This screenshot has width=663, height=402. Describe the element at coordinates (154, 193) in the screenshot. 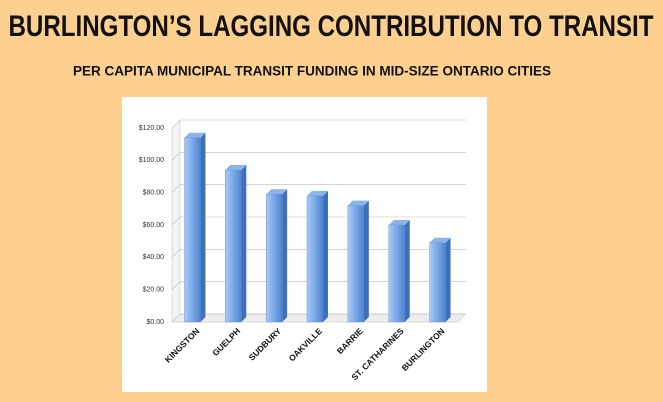

I see `y-tick-label: $80.00` at that location.